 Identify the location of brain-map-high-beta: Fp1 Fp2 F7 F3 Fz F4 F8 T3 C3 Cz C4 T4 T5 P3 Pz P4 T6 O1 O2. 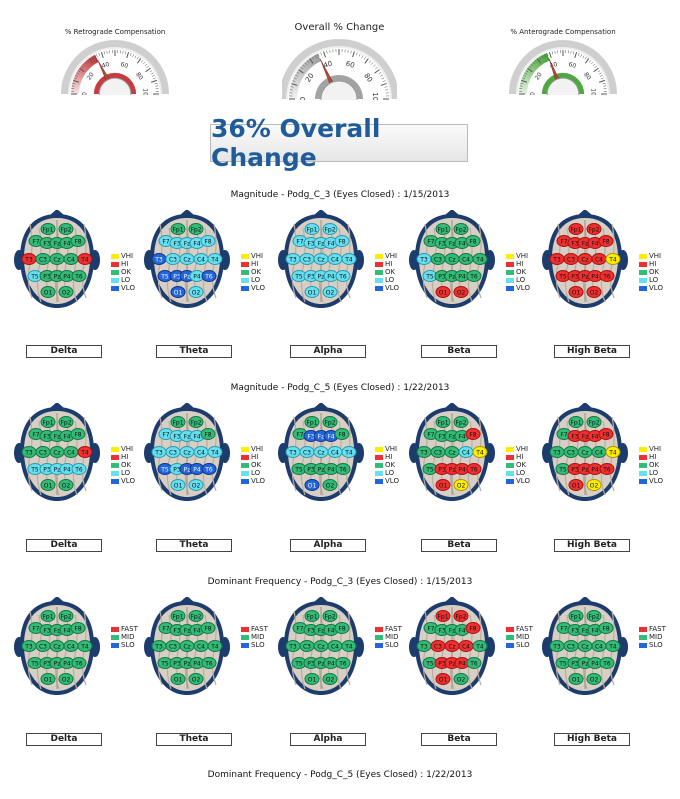
(585, 452).